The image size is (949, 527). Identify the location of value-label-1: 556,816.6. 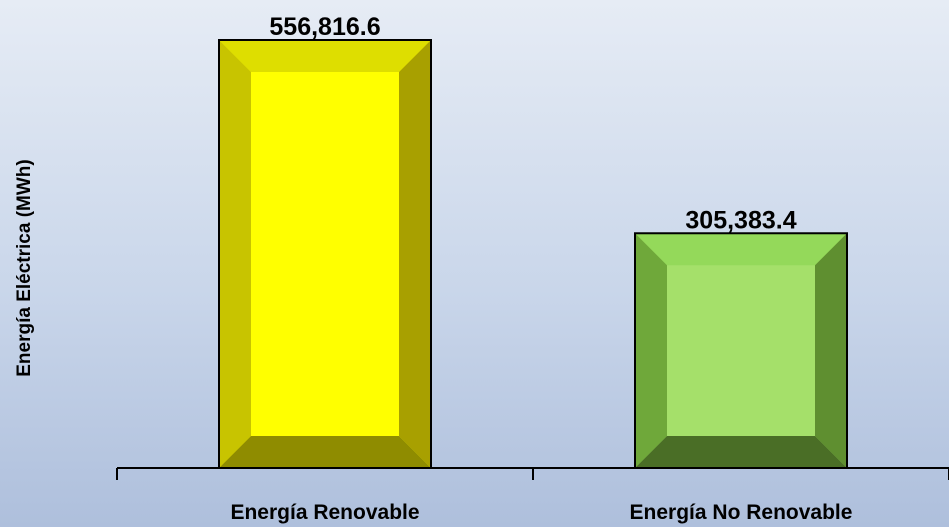
(324, 27).